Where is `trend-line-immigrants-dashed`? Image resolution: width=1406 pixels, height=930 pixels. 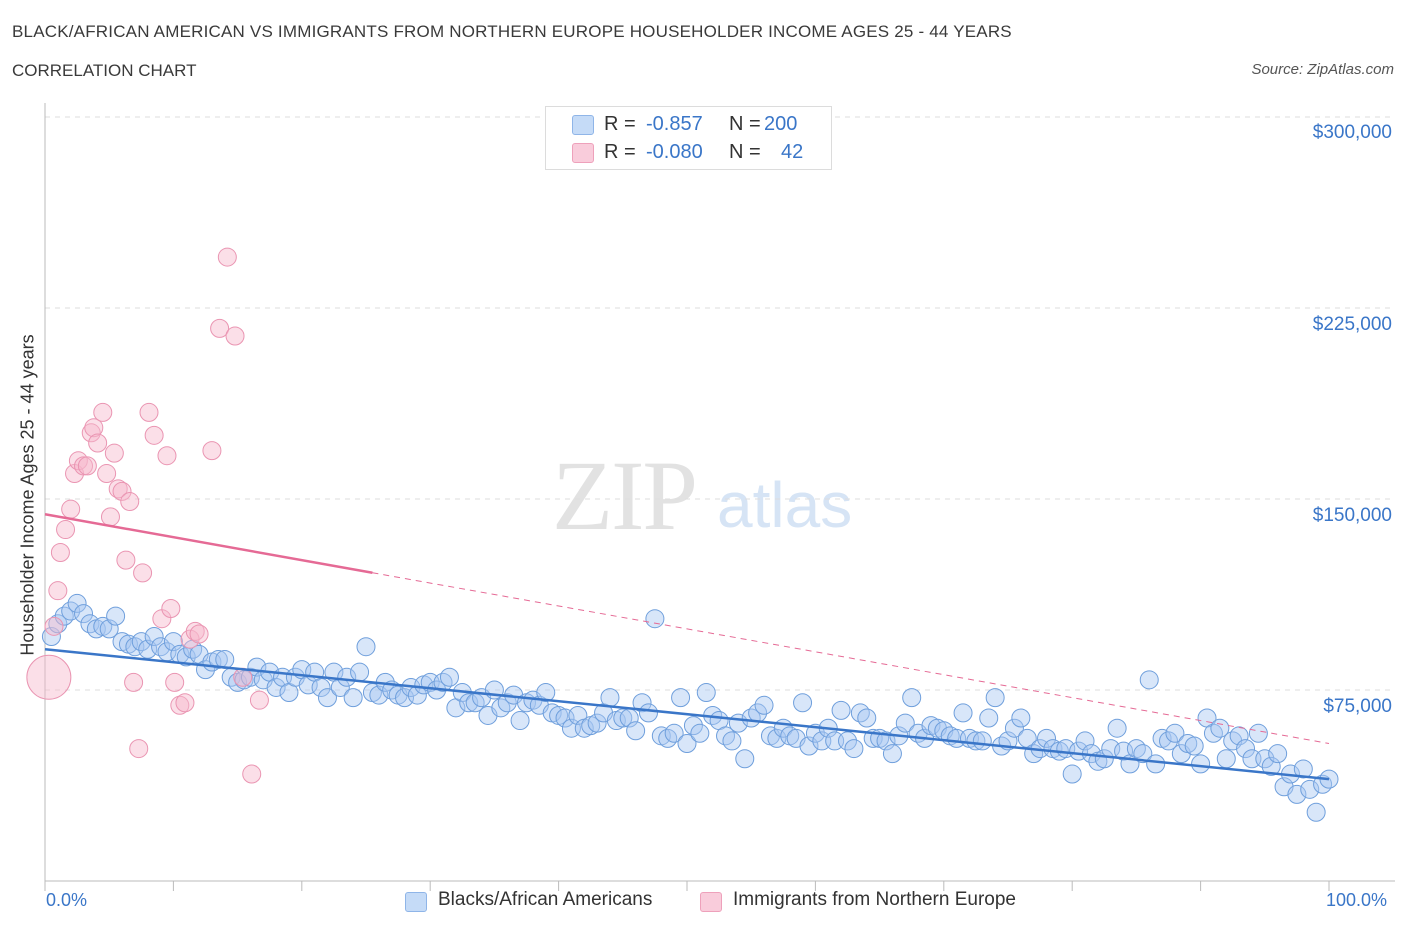 trend-line-immigrants-dashed is located at coordinates (851, 658).